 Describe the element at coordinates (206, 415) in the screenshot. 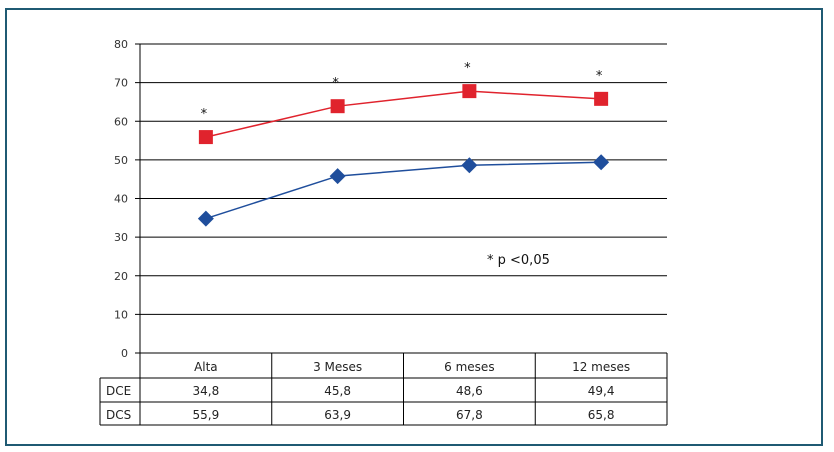

I see `data-label: 55,9` at that location.